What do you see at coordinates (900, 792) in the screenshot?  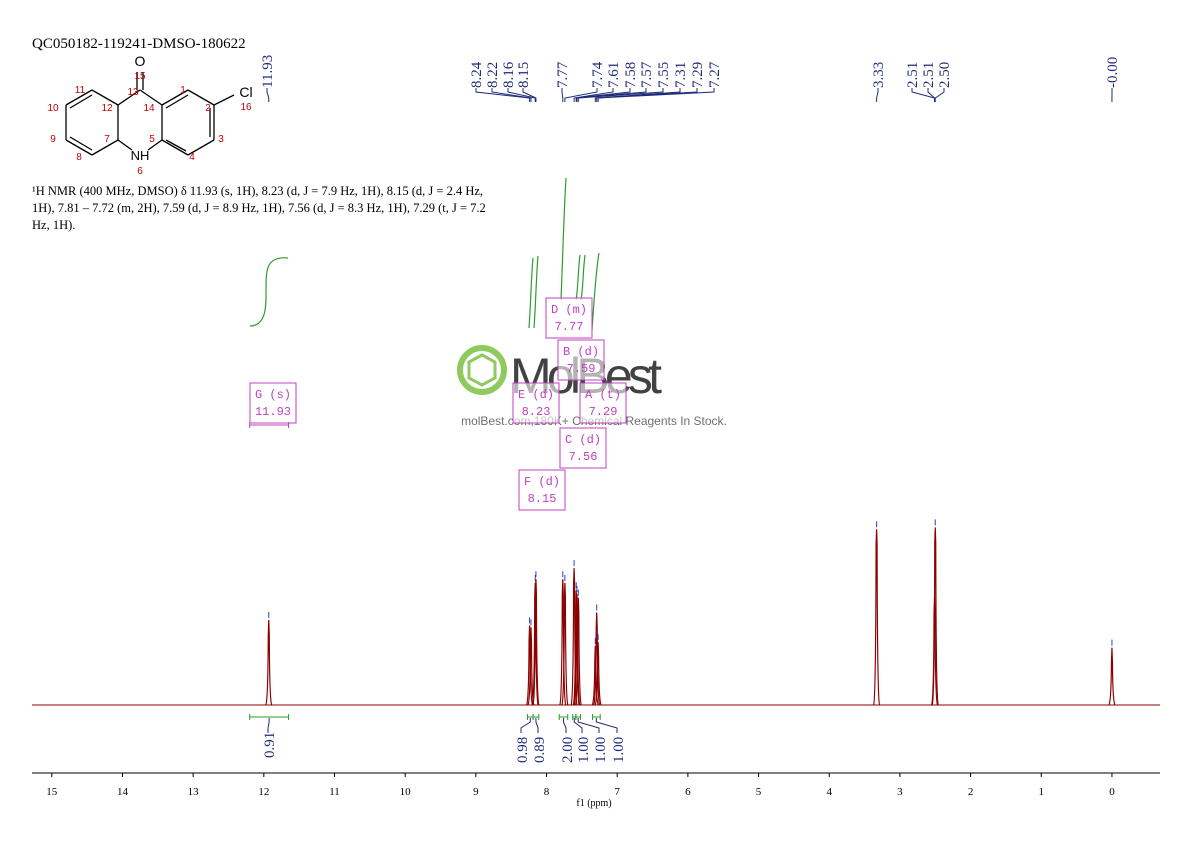 I see `x-tick-label: 3` at bounding box center [900, 792].